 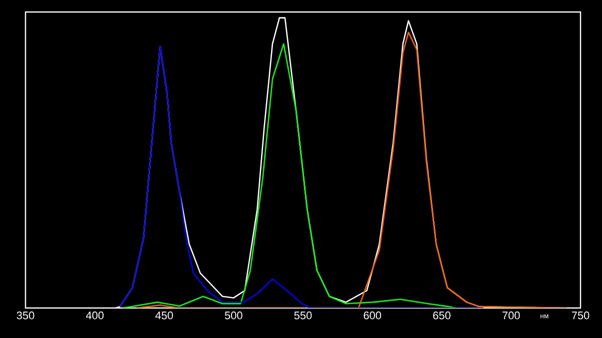 I want to click on x-tick-label: 600, so click(x=373, y=316).